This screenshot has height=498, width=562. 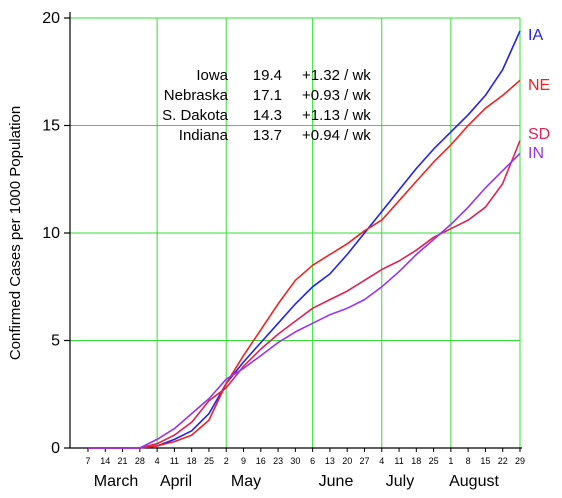 I want to click on month-label-1: April, so click(x=176, y=481).